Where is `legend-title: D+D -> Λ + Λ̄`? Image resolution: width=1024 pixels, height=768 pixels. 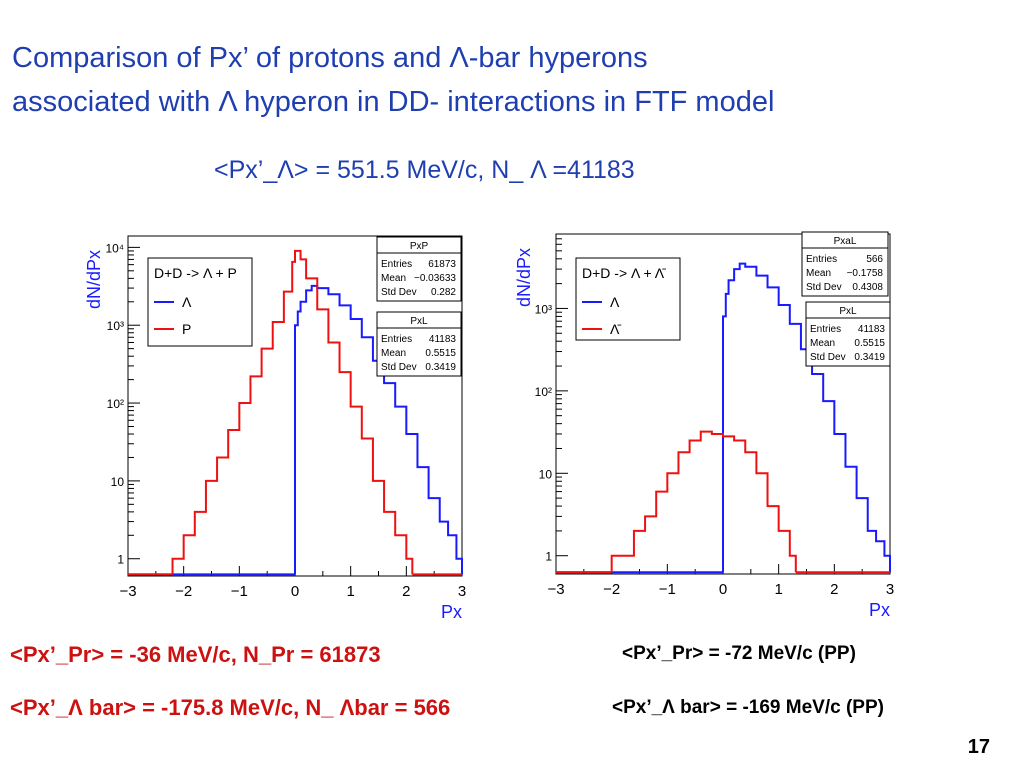
legend-title: D+D -> Λ + Λ̄ is located at coordinates (624, 273).